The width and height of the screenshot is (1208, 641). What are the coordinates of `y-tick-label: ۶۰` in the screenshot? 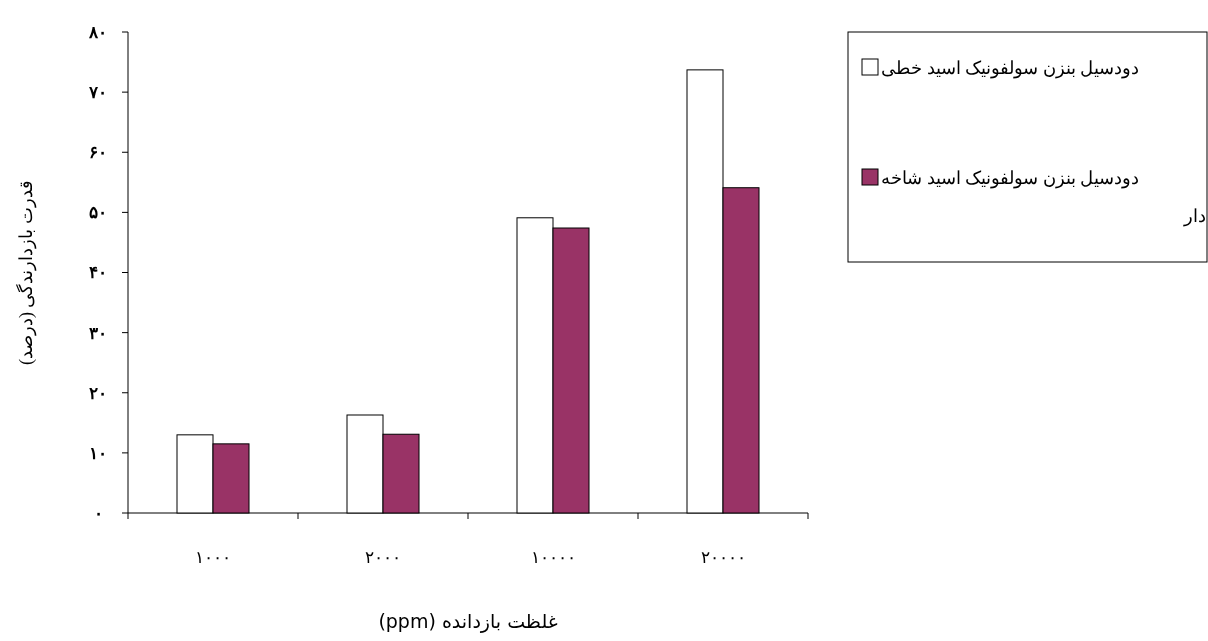 It's located at (98, 153).